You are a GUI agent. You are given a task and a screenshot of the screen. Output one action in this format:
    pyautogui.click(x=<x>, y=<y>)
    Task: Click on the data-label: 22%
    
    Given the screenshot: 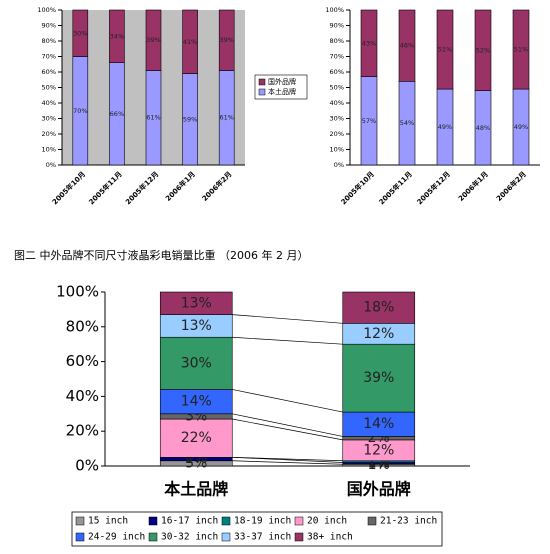 What is the action you would take?
    pyautogui.click(x=196, y=438)
    